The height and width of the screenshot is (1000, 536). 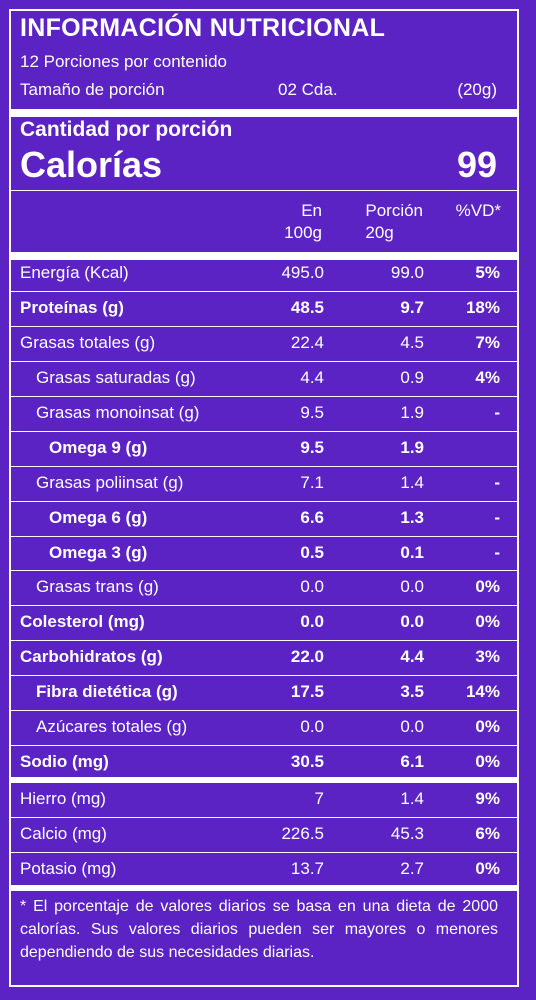 I want to click on table-row: Colesterol (mg) 0.0 0.0 0%, so click(x=263, y=622).